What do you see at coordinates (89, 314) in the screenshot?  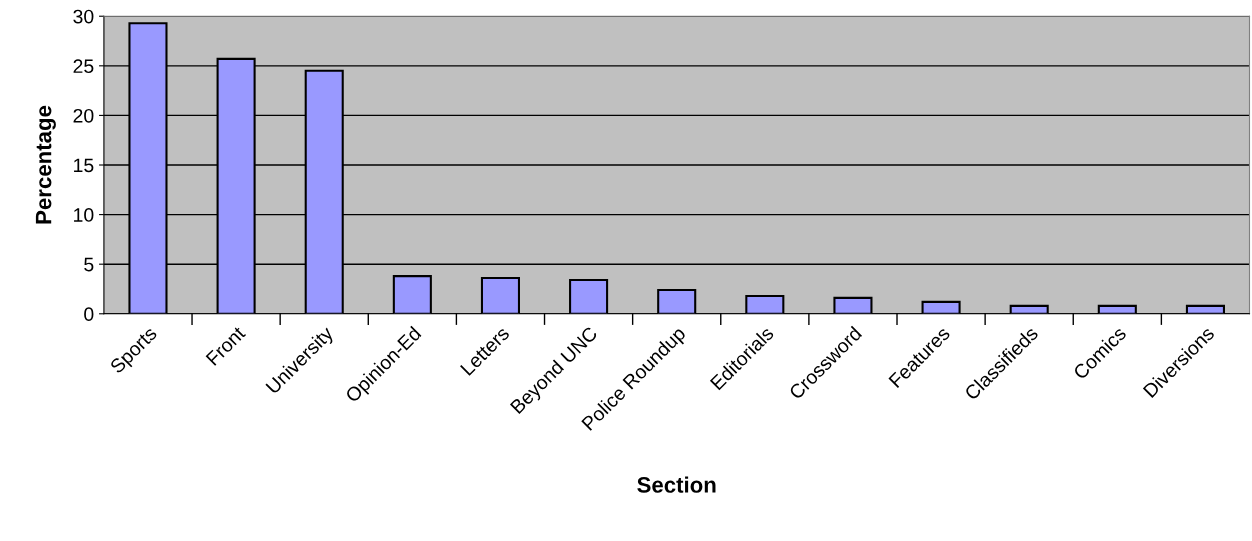 I see `y-tick-label: 0` at bounding box center [89, 314].